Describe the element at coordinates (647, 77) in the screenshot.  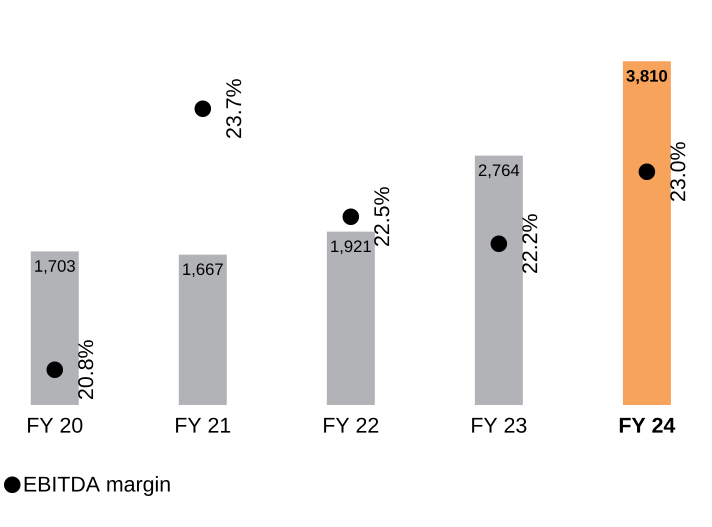
I see `data-label: 3,810` at that location.